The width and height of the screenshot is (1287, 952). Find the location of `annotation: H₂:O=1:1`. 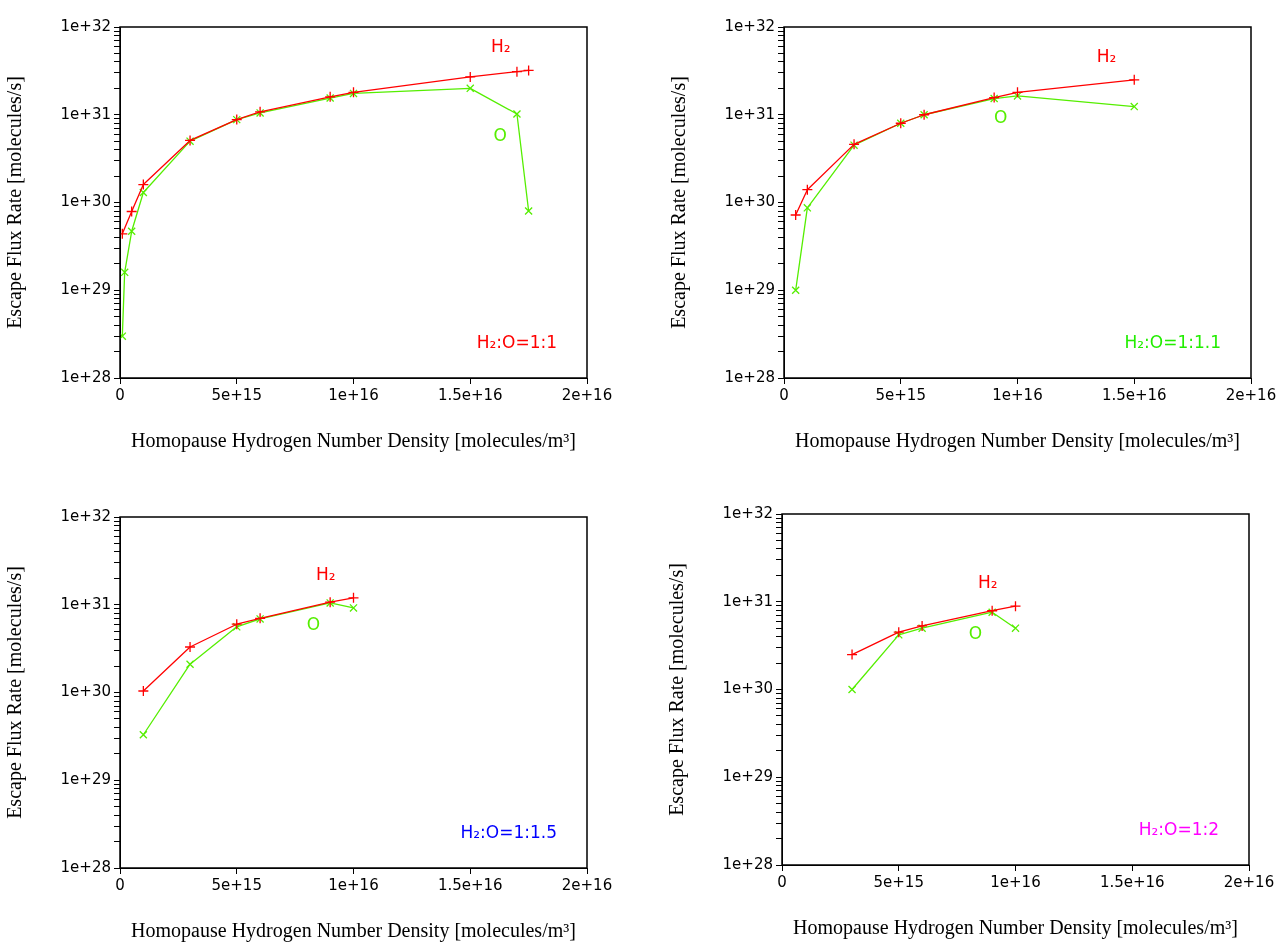

annotation: H₂:O=1:1 is located at coordinates (516, 342).